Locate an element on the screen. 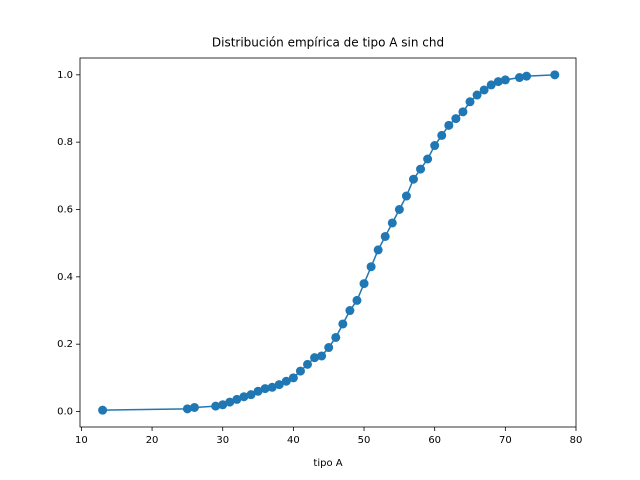 Image resolution: width=640 pixels, height=480 pixels. y-tick-label: 1.0 is located at coordinates (65, 75).